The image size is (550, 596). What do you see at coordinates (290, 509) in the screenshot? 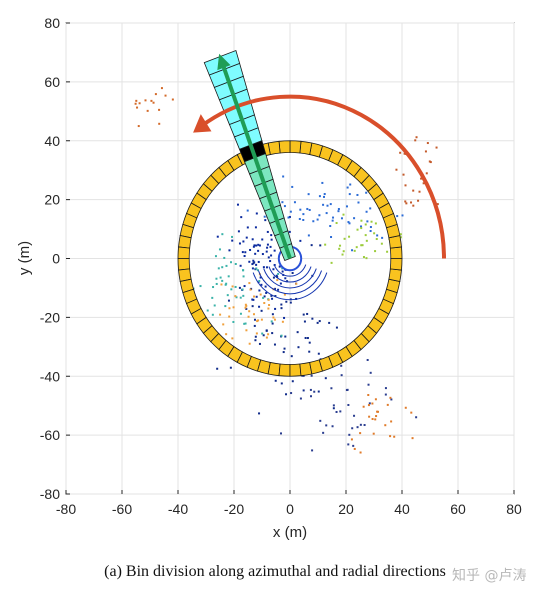
I see `x-tick-label: 0` at bounding box center [290, 509].